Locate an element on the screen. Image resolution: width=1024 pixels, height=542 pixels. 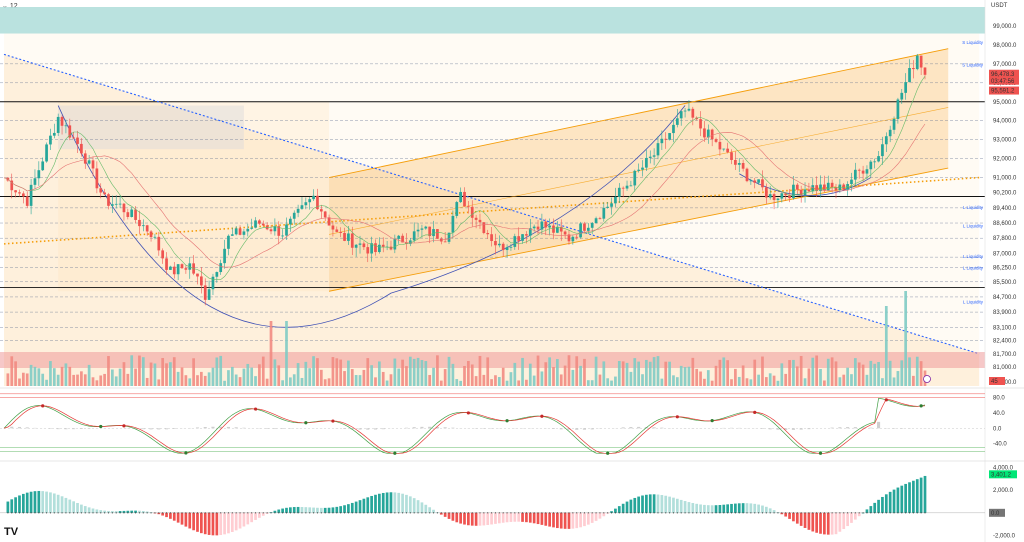
price-tick-label-0: 99,000.0 is located at coordinates (1005, 27).